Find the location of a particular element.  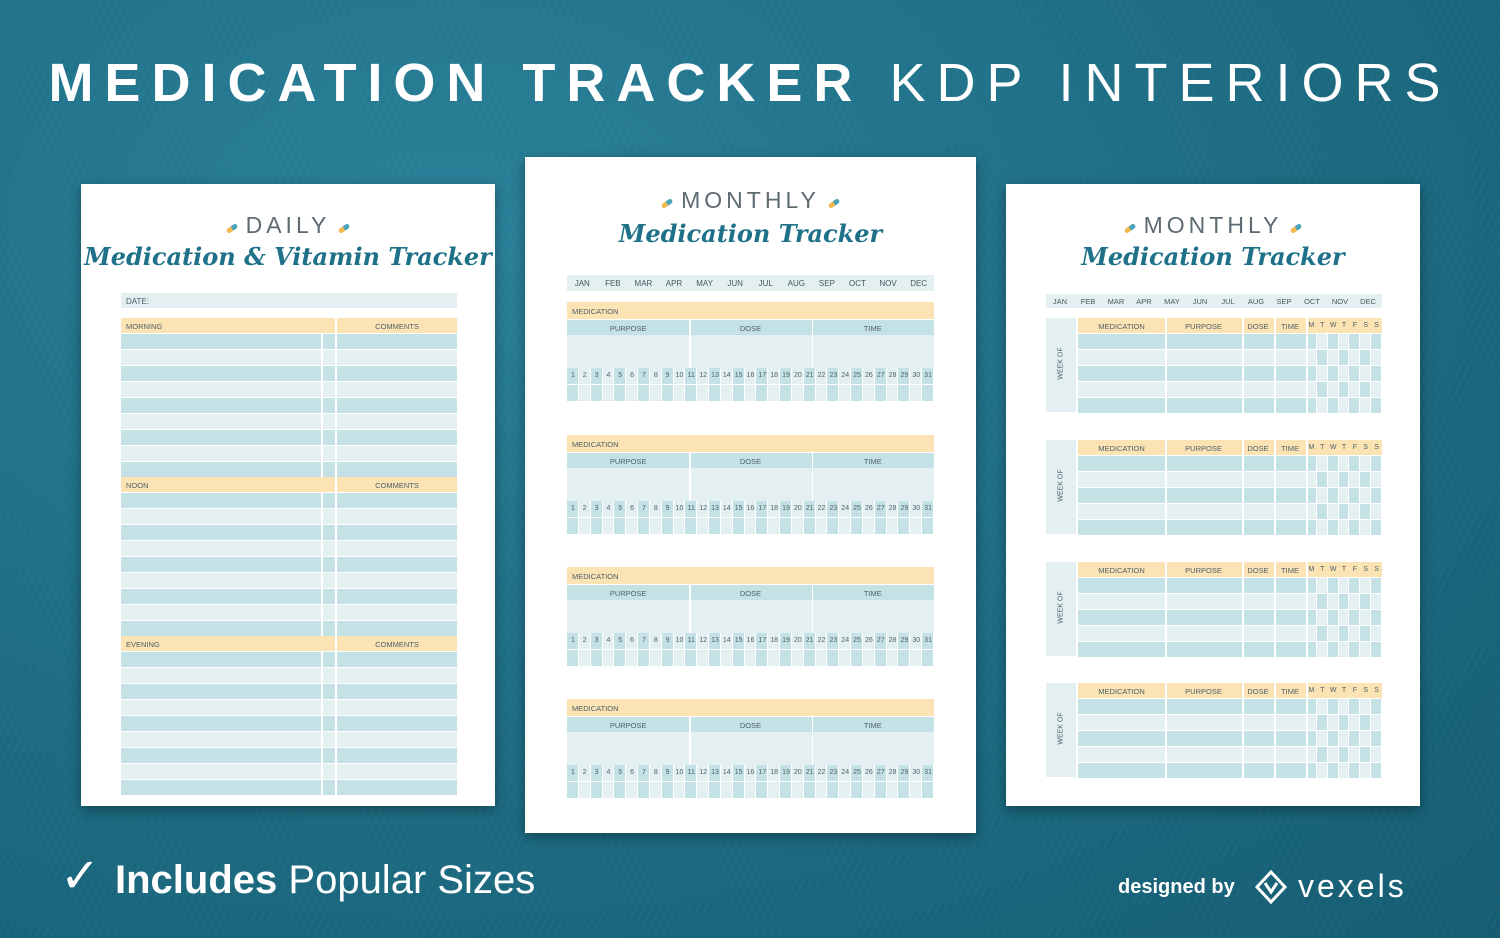

month-jun: JUN is located at coordinates (1200, 301).